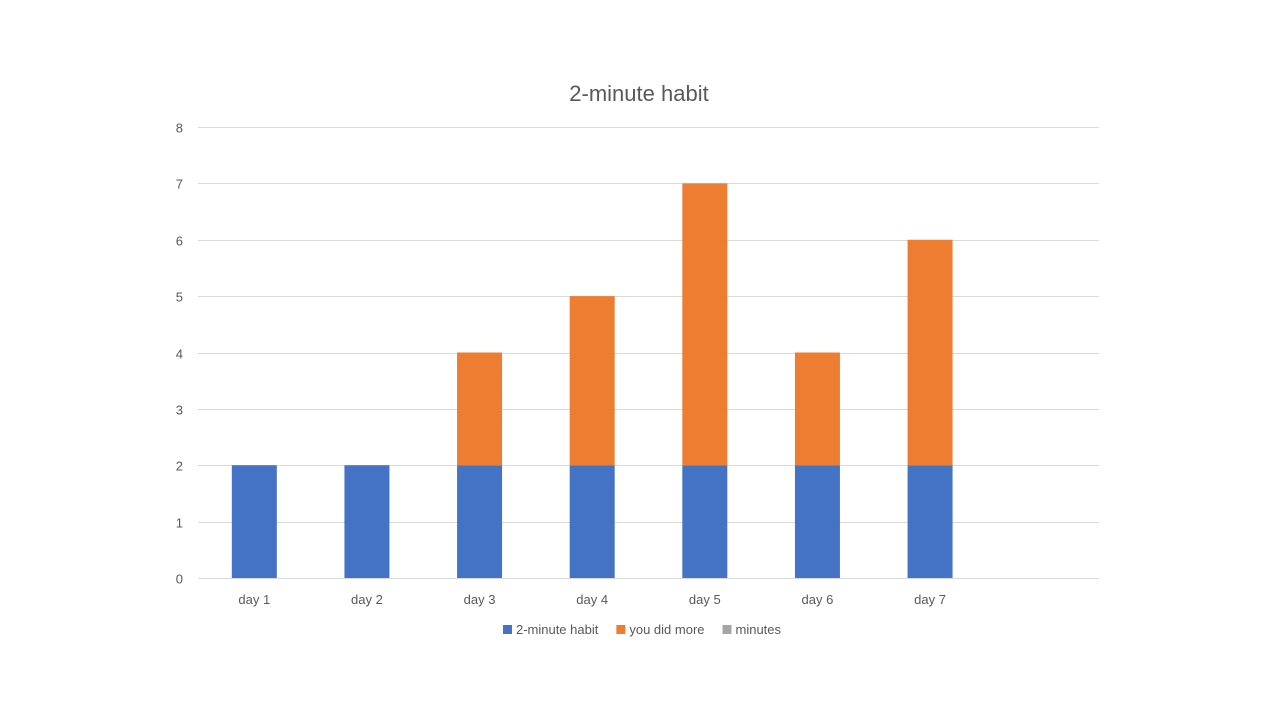 This screenshot has height=720, width=1280. Describe the element at coordinates (179, 579) in the screenshot. I see `y-tick-label: 0` at that location.